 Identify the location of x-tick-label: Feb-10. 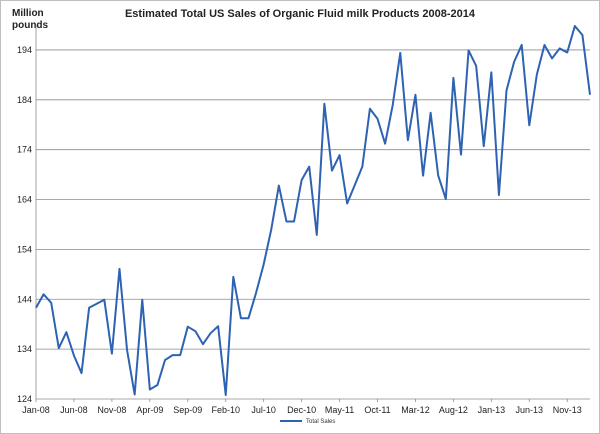
(225, 410).